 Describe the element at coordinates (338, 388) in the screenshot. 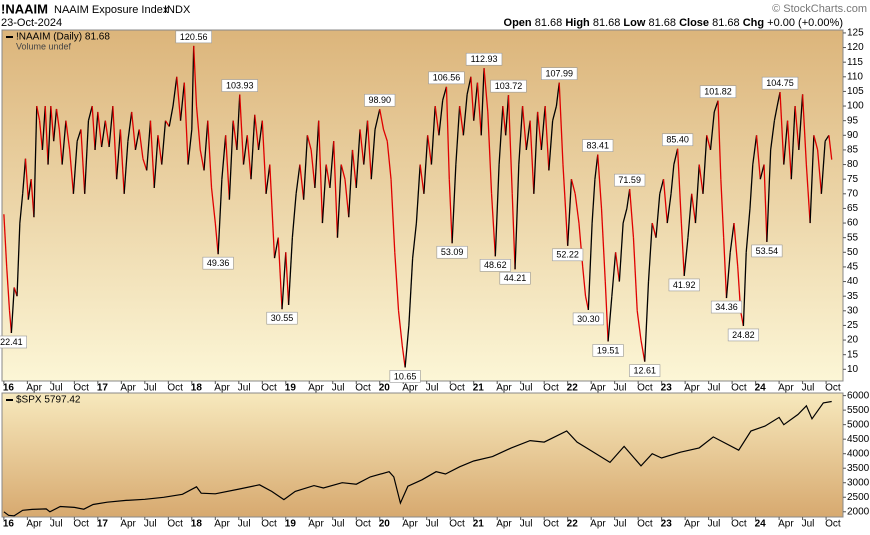

I see `x-tick-label: Jul` at that location.